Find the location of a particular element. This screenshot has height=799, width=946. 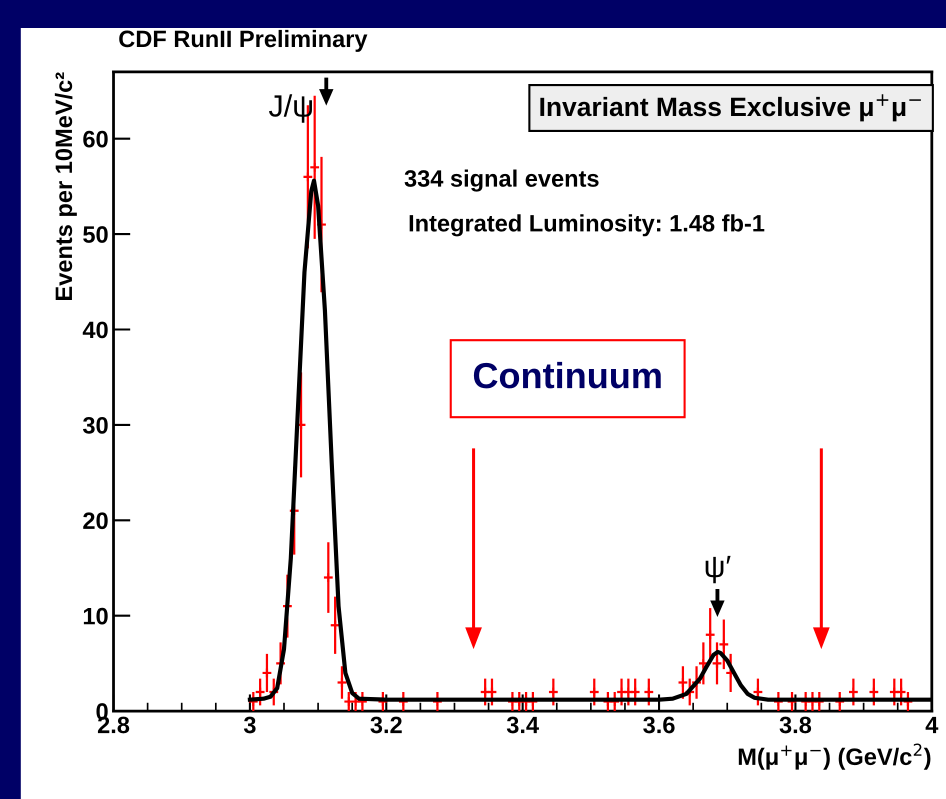

y-tick-label: 40 is located at coordinates (95, 330).